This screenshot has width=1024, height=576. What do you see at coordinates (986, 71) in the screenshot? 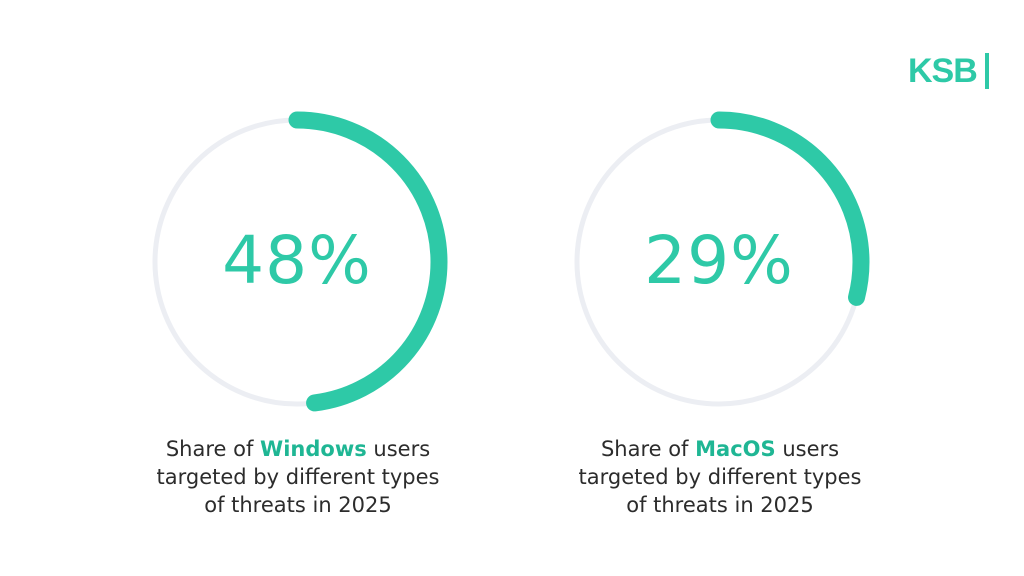
I see `logo-divider` at bounding box center [986, 71].